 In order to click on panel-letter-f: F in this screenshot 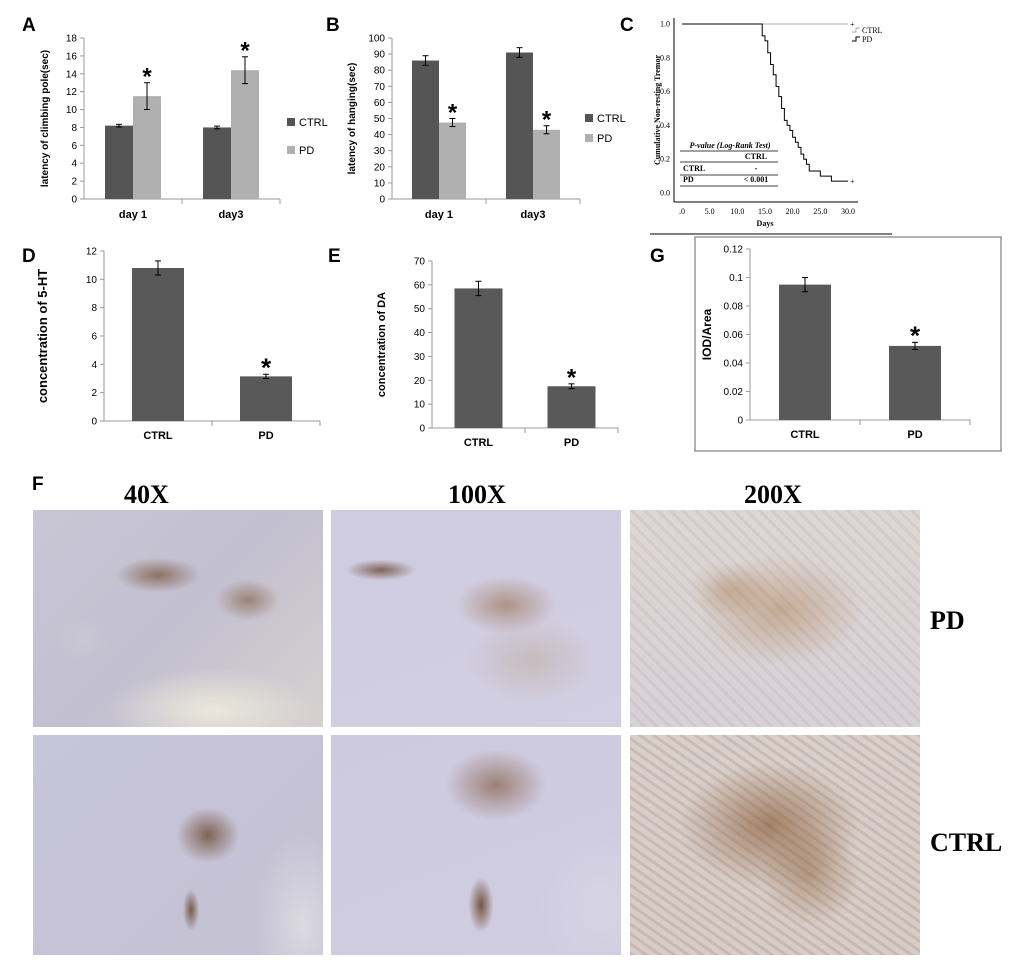, I will do `click(38, 484)`.